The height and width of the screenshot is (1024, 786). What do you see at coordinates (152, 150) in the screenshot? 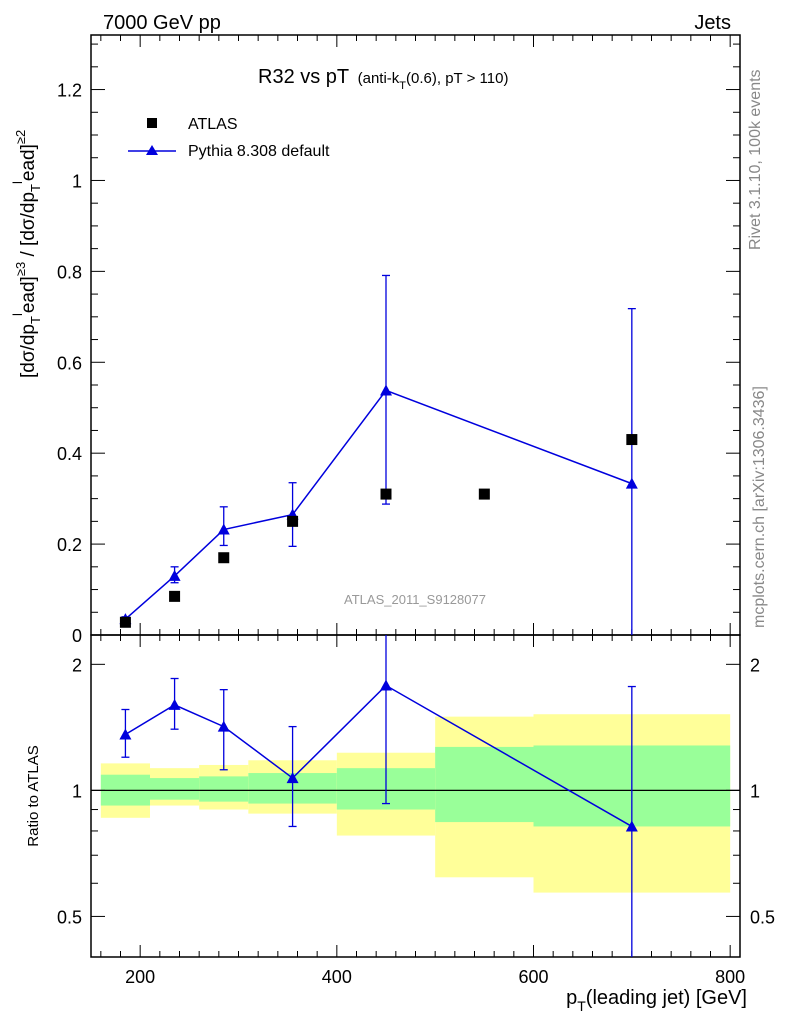
I see `legend-mc-marker` at bounding box center [152, 150].